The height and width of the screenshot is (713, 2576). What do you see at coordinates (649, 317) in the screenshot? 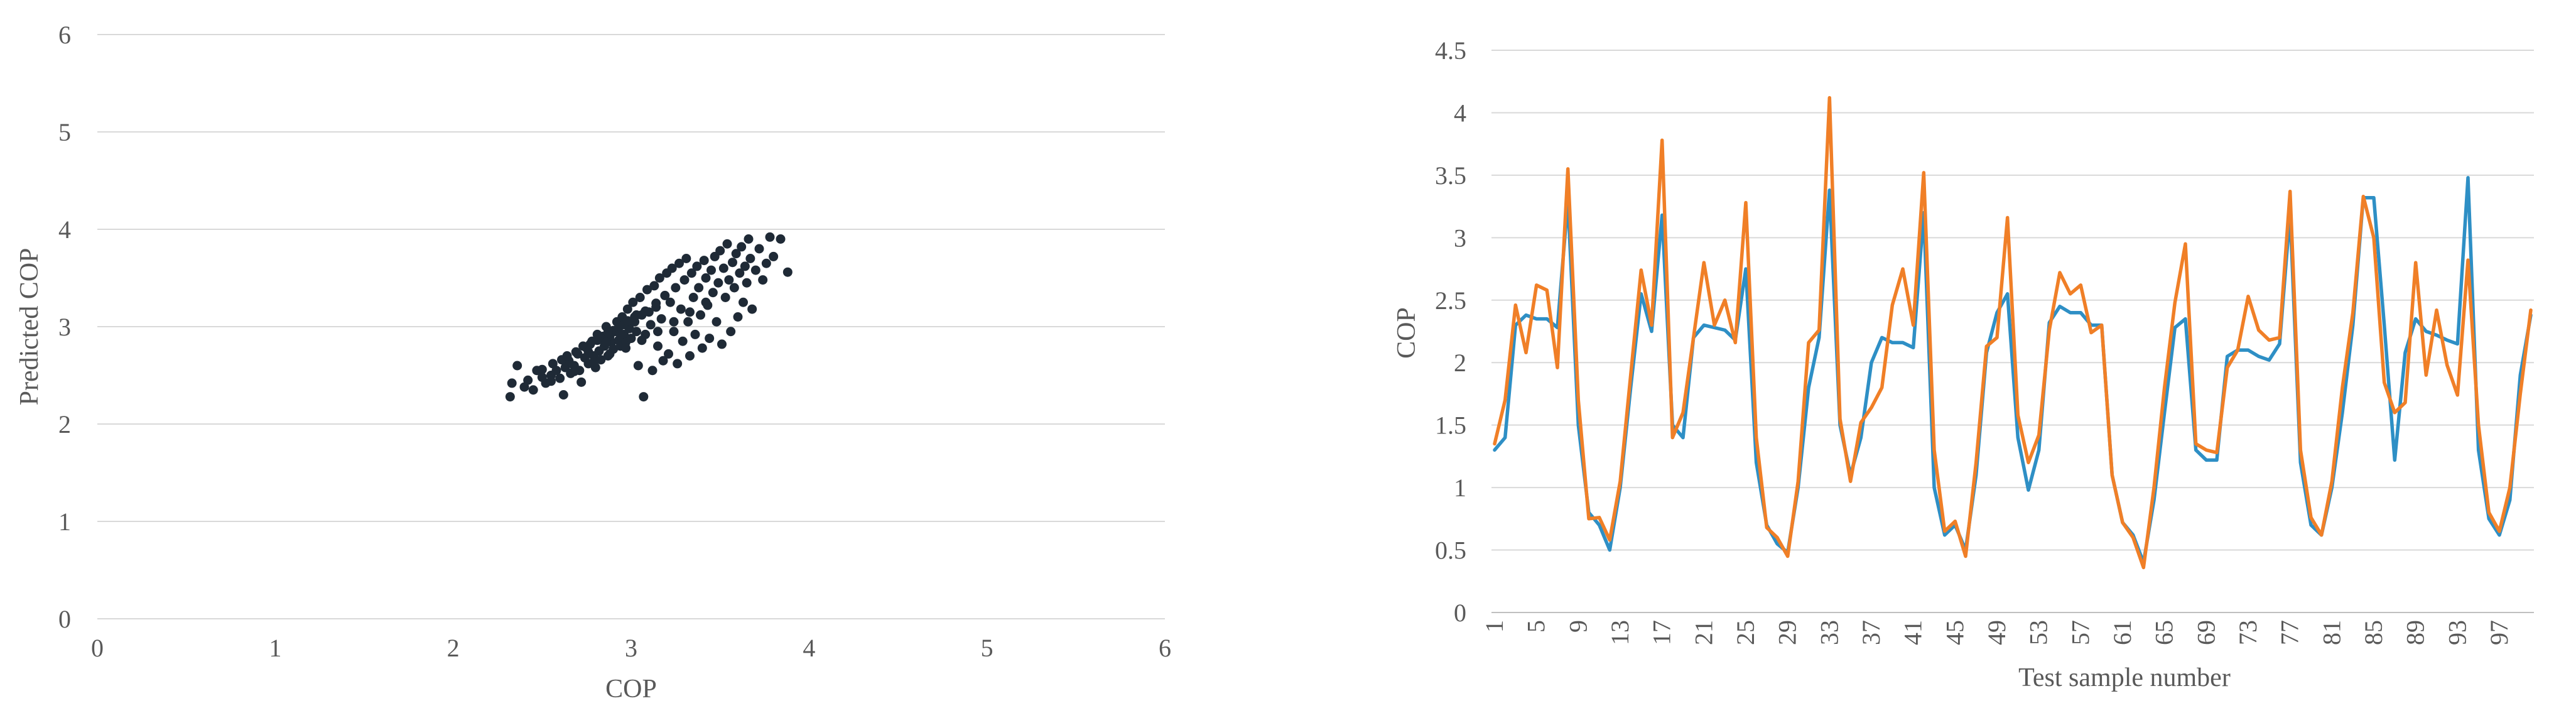
I see `scatter-points` at bounding box center [649, 317].